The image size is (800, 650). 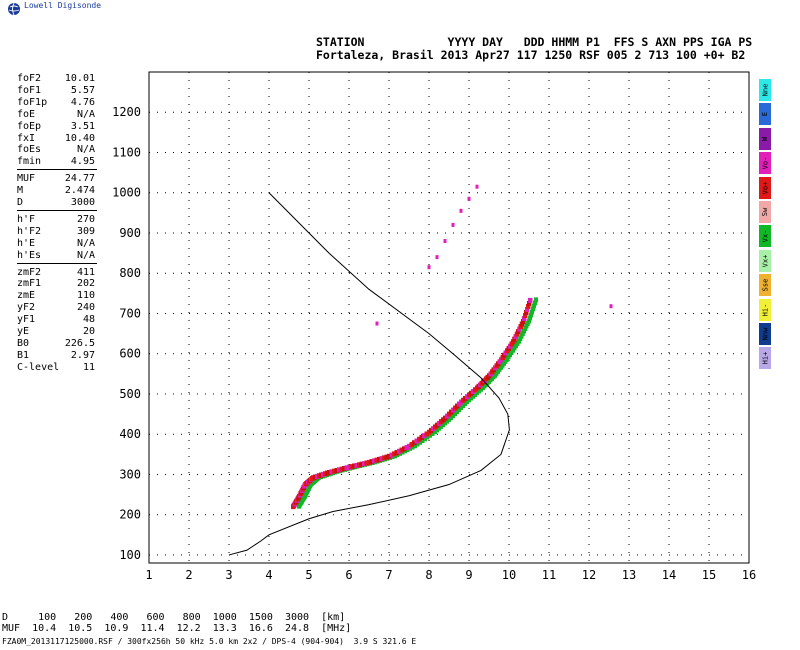 I want to click on param-value: 2.474, so click(x=79, y=191).